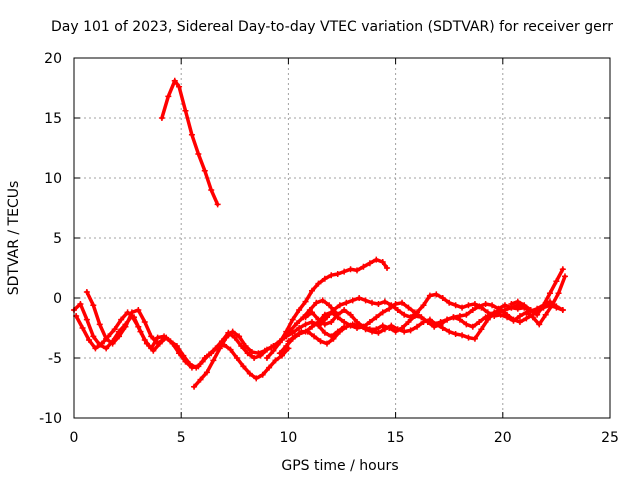 The width and height of the screenshot is (640, 480). What do you see at coordinates (14, 238) in the screenshot?
I see `y-axis-label: SDTVAR / TECUs` at bounding box center [14, 238].